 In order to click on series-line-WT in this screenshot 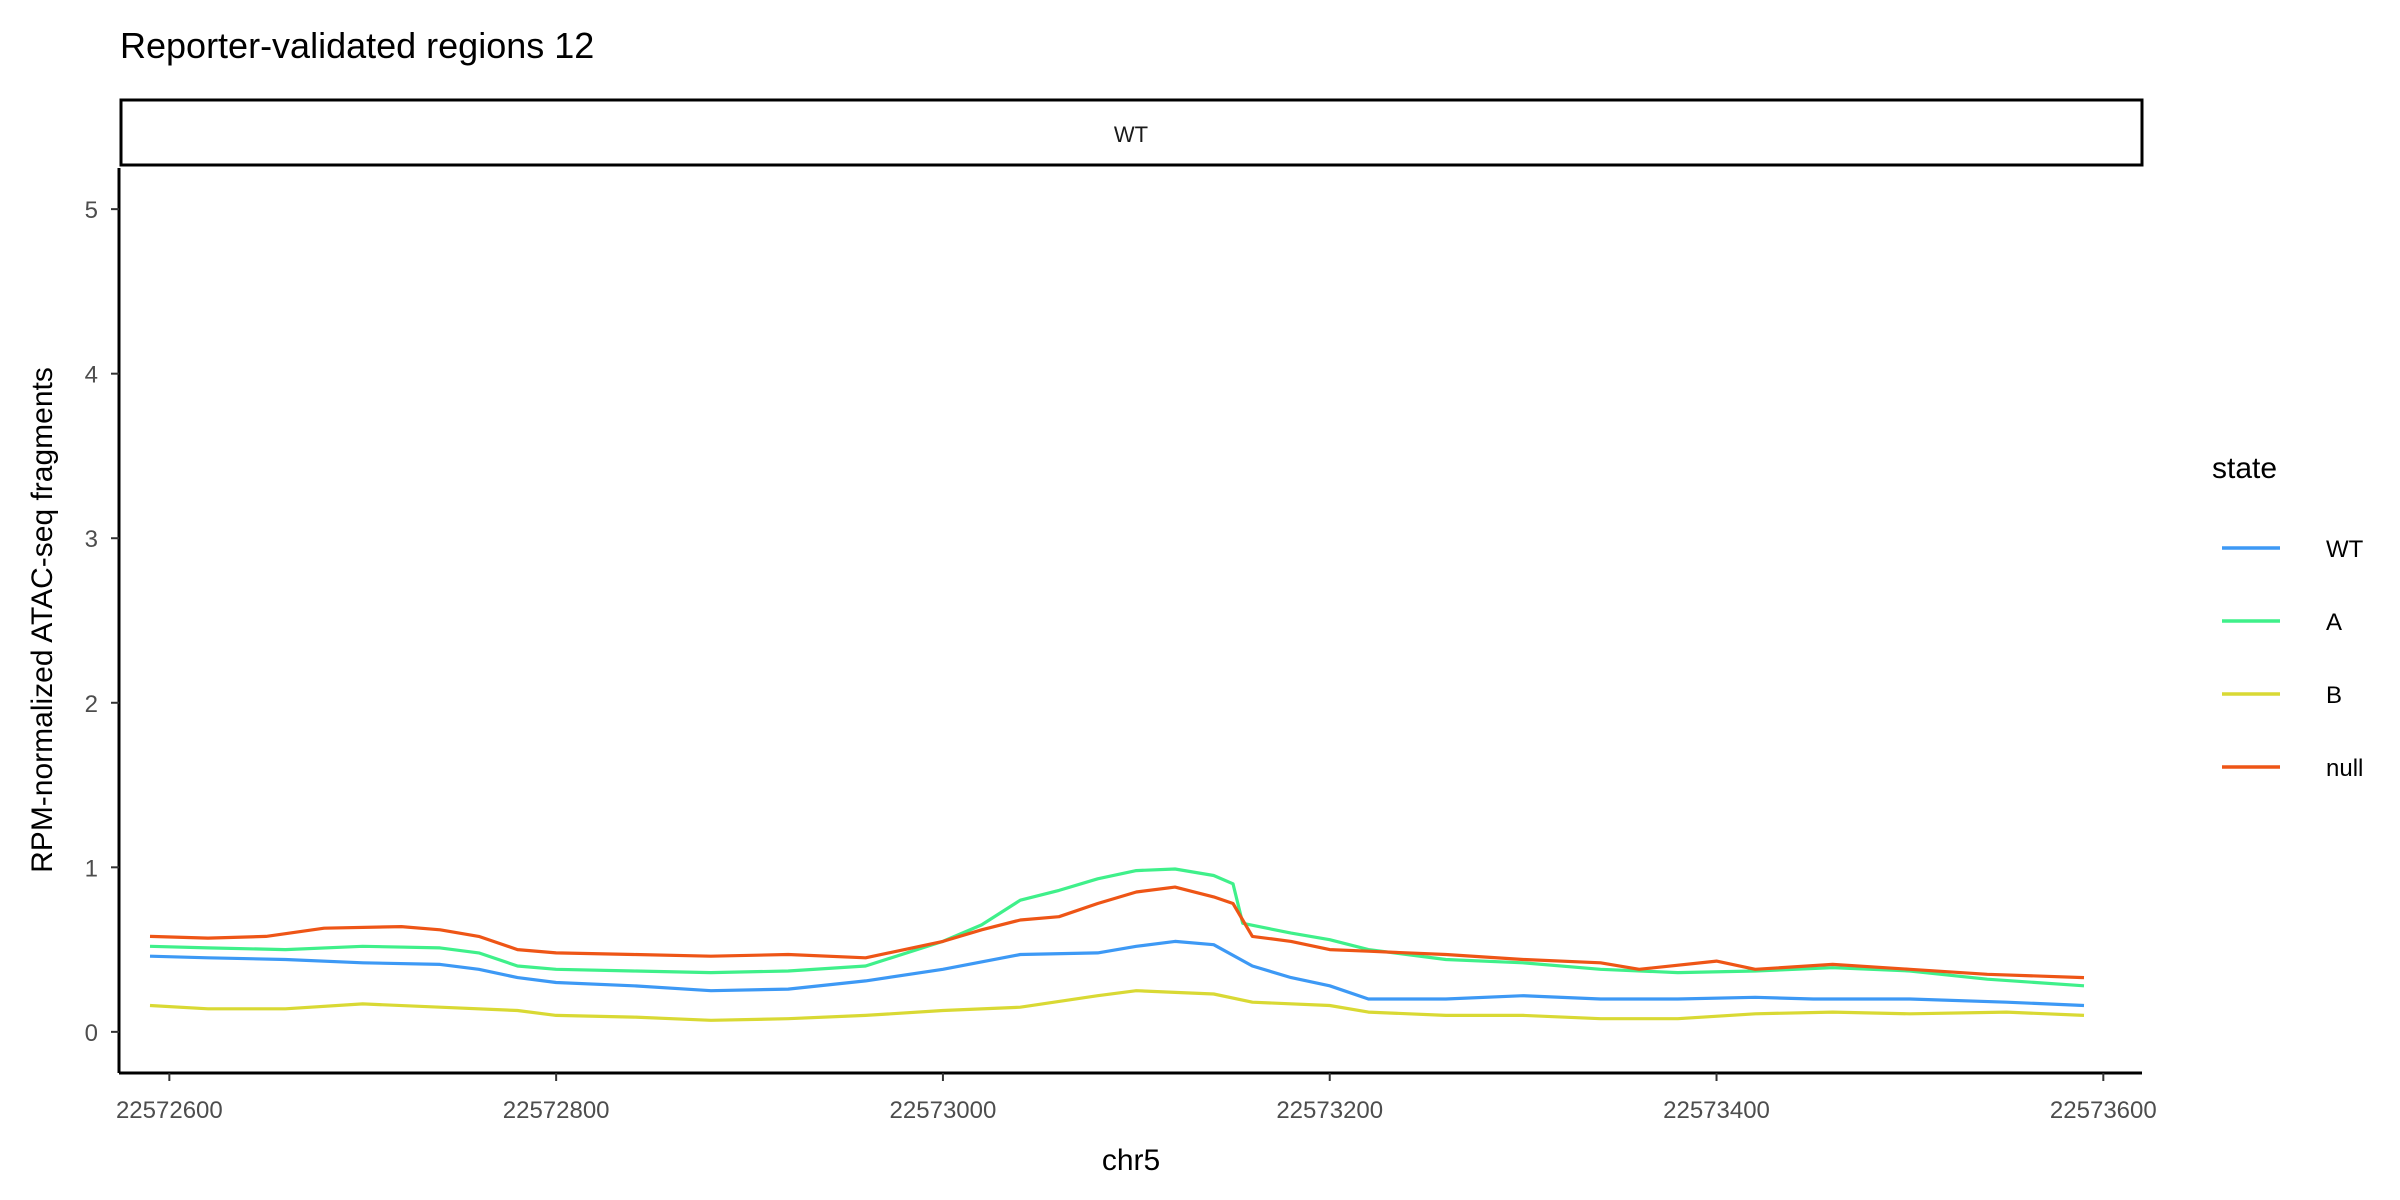, I will do `click(1117, 973)`.